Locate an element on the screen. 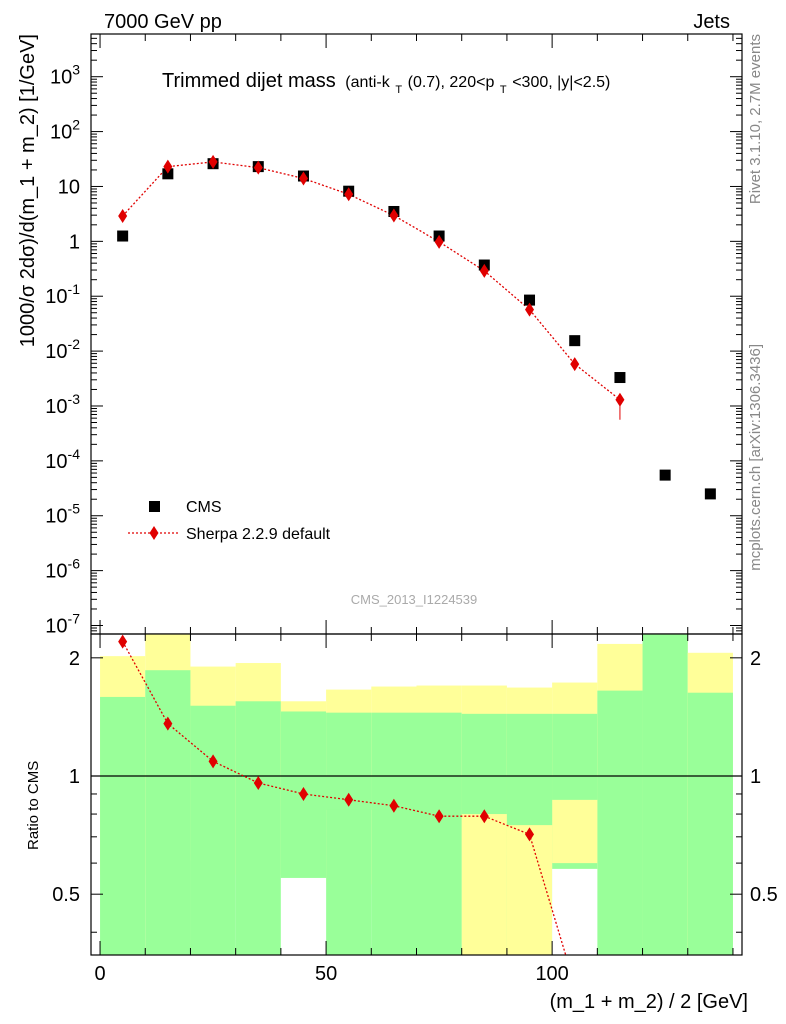 This screenshot has width=786, height=1024. ratio-y-tick-label-right: 2 is located at coordinates (755, 659).